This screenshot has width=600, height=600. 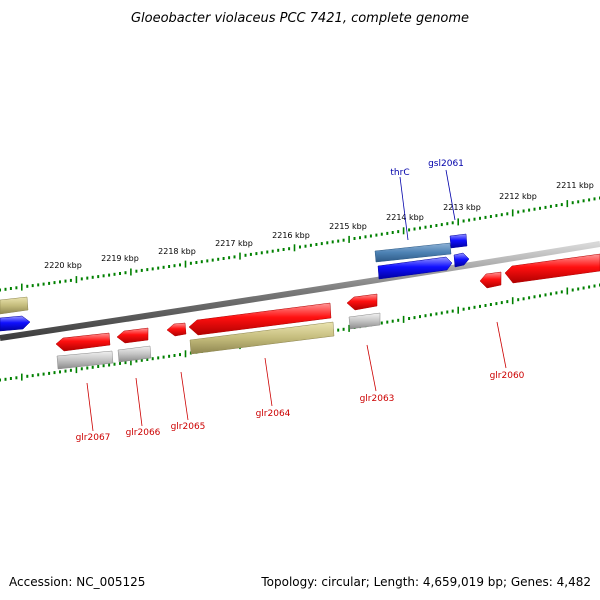 I want to click on gene-label-glr2067: glr2067, so click(x=93, y=438).